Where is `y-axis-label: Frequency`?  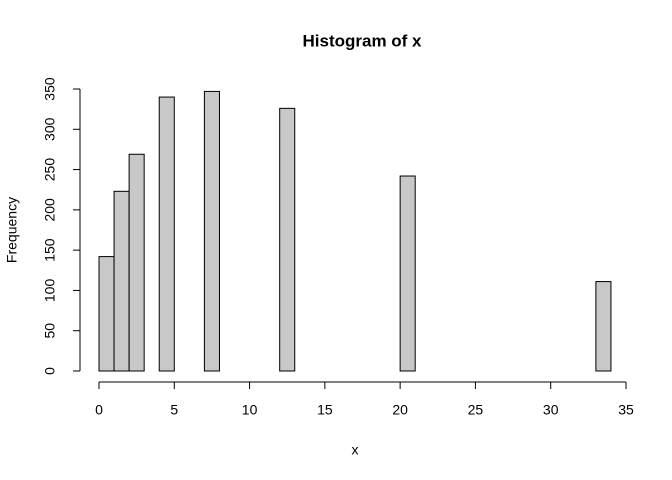
y-axis-label: Frequency is located at coordinates (12, 230).